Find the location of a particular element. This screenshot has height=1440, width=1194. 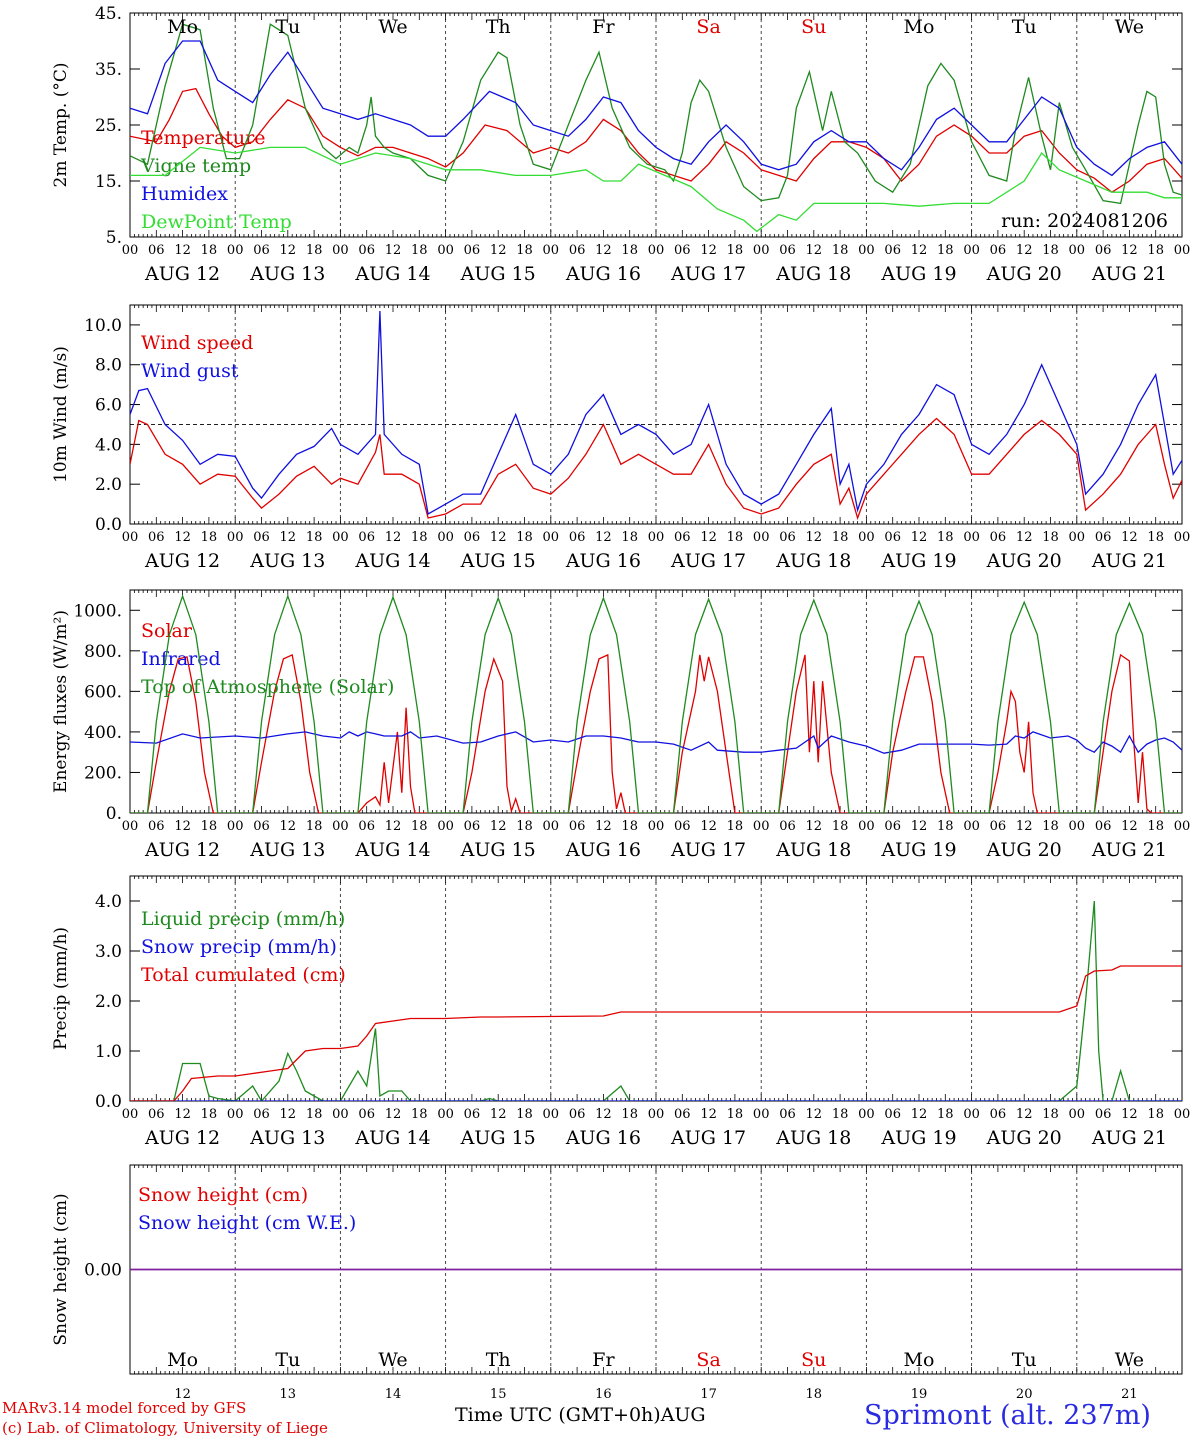

credit-line-1: MARv3.14 model forced by GFS is located at coordinates (124, 1408).